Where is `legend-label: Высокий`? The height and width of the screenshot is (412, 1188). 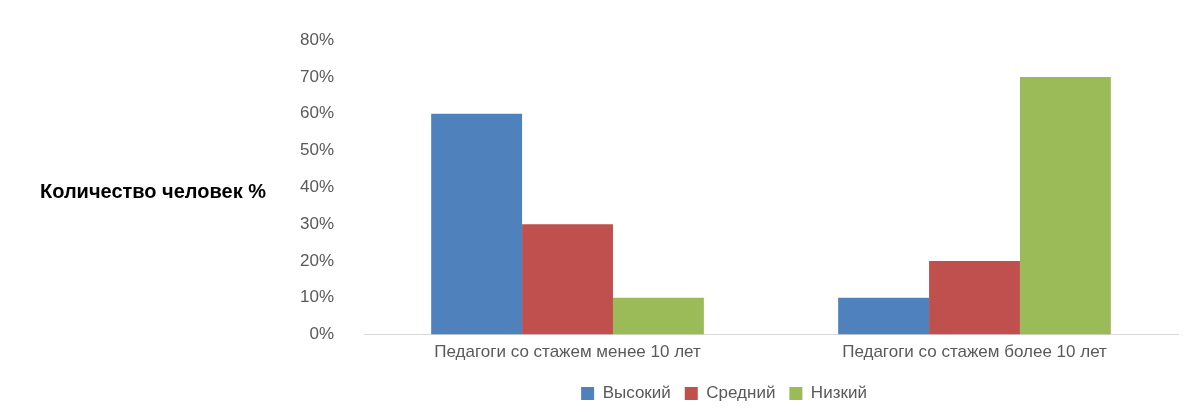 legend-label: Высокий is located at coordinates (636, 393).